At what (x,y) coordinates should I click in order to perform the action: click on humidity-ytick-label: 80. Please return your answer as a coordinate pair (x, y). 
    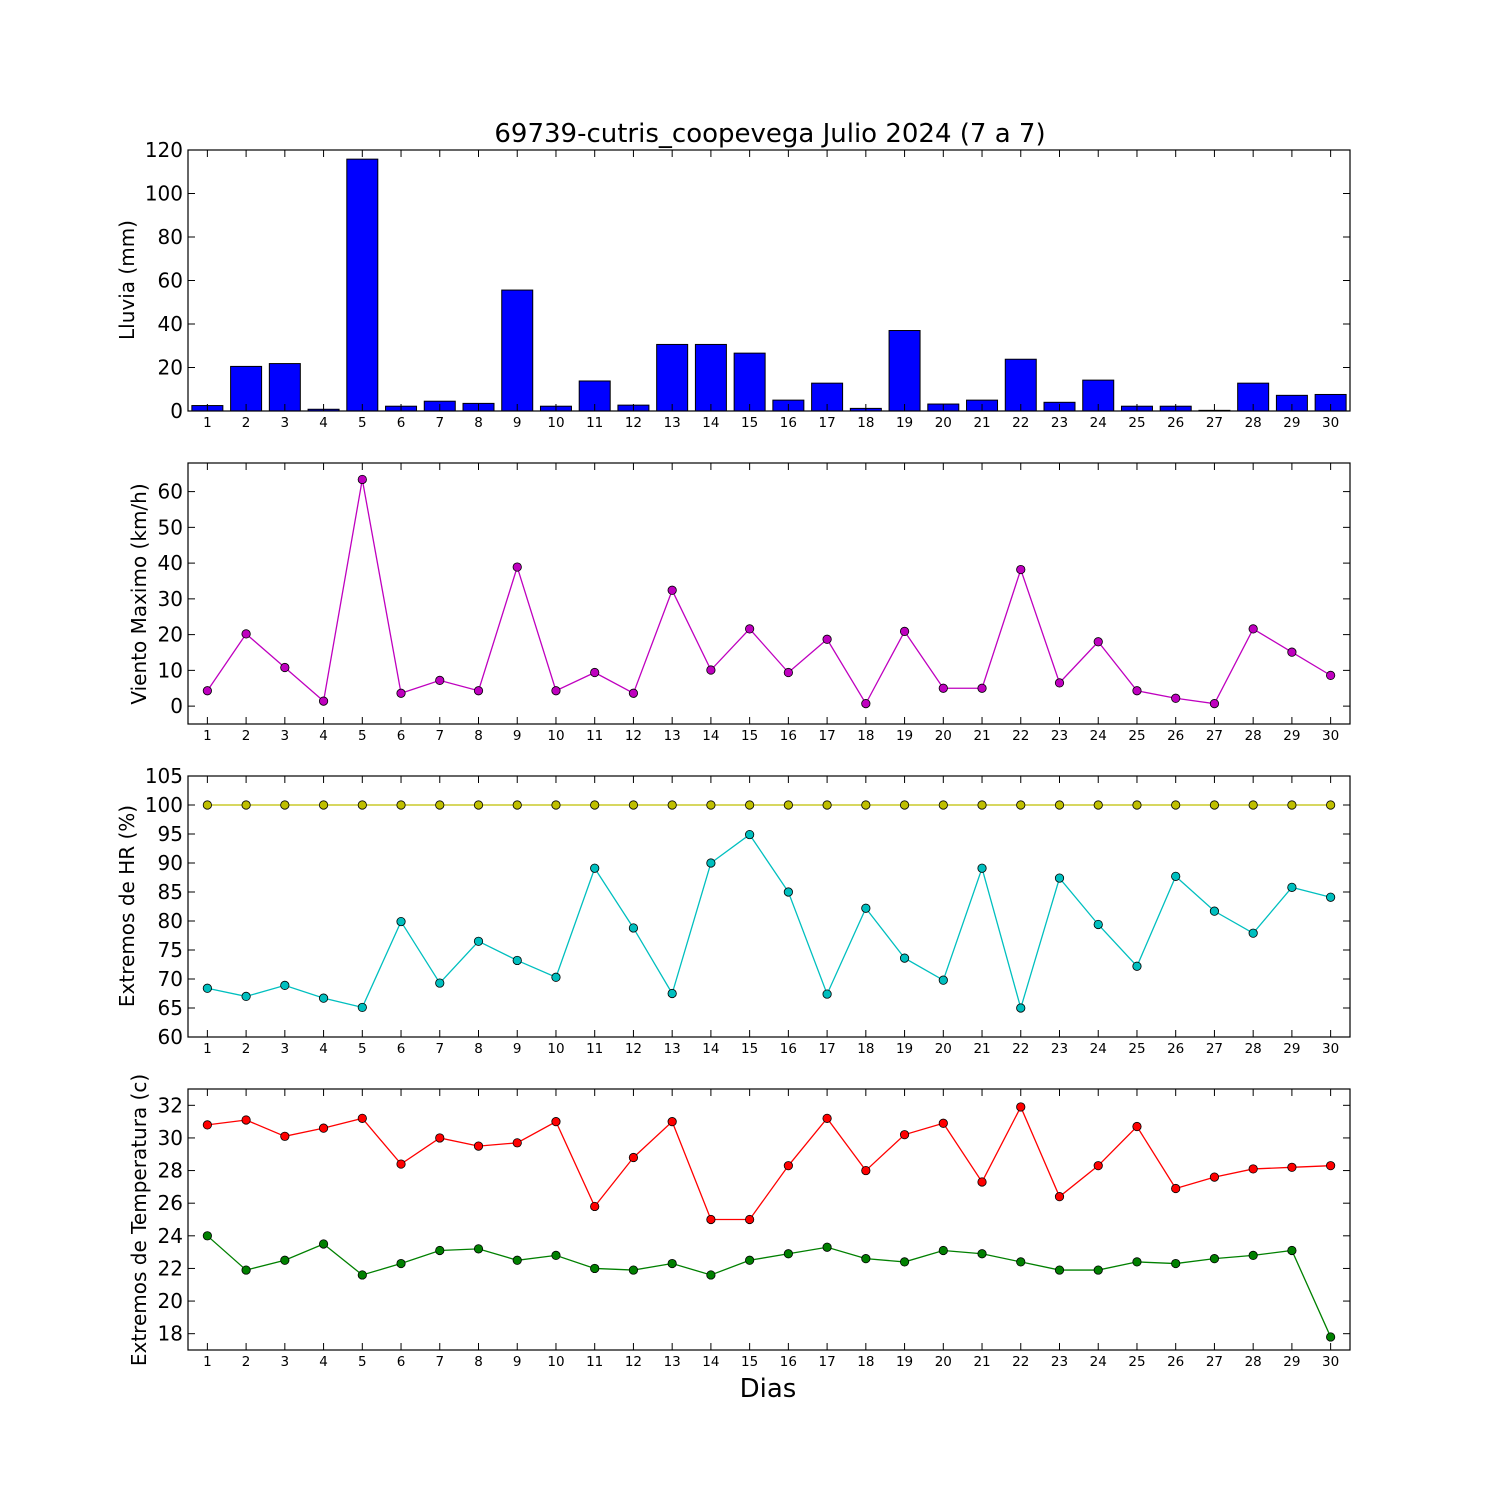
    Looking at the image, I should click on (170, 921).